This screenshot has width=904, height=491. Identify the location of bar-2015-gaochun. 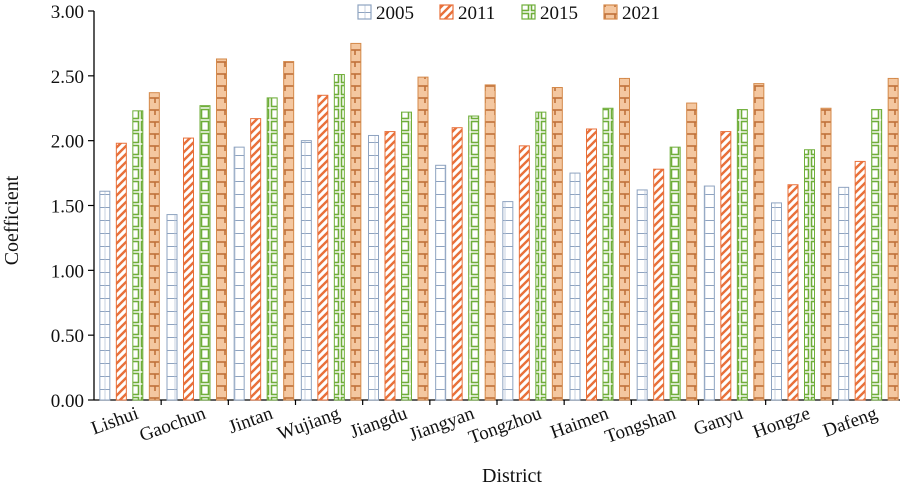
(205, 253).